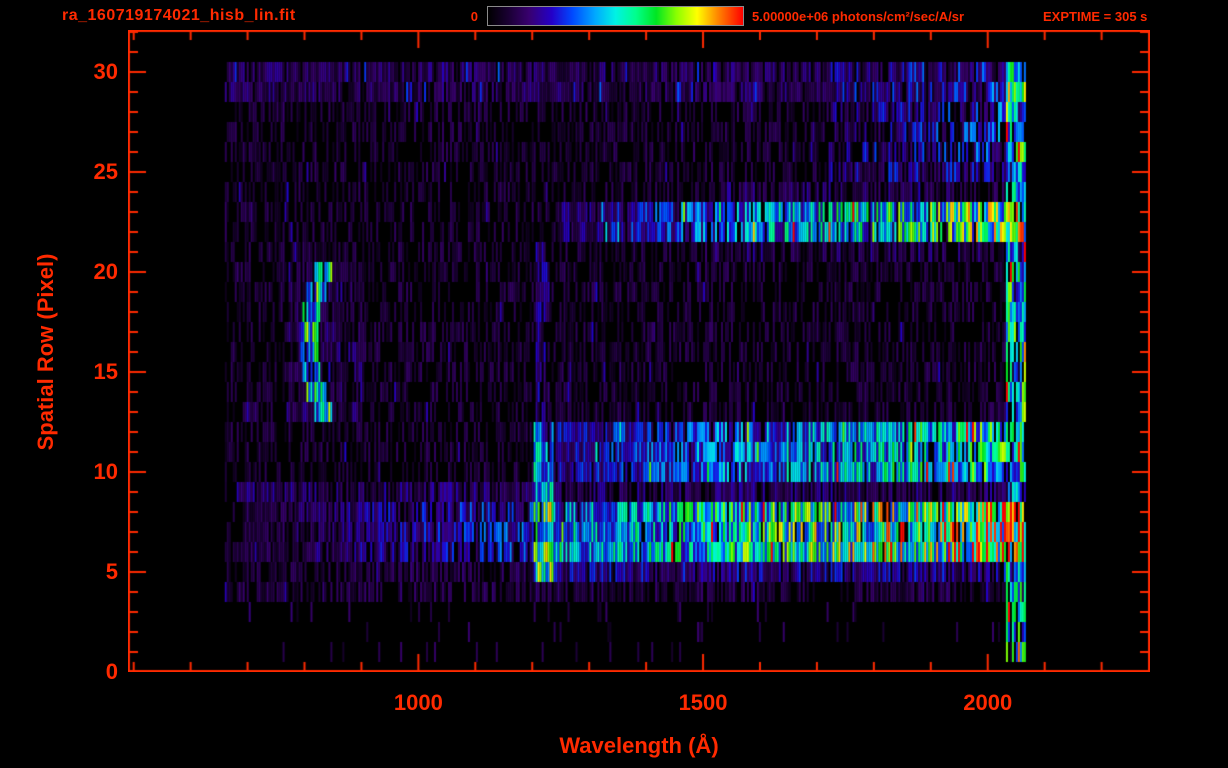 The width and height of the screenshot is (1228, 768). Describe the element at coordinates (418, 702) in the screenshot. I see `x-tick-label: 1000` at that location.